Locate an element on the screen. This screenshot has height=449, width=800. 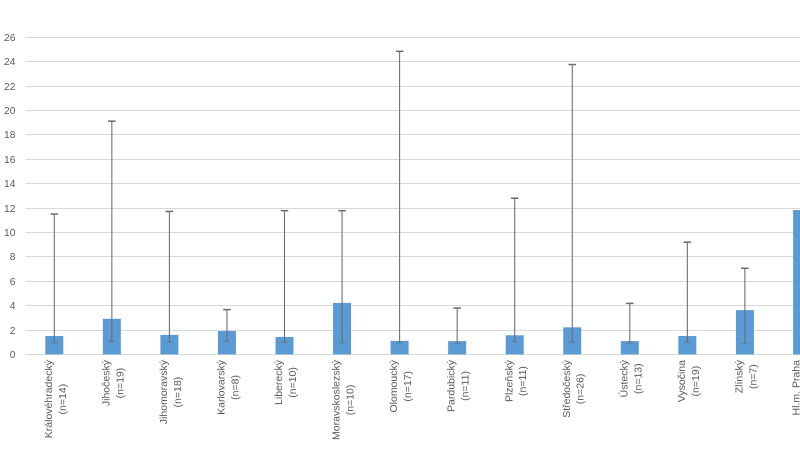
svg-text: 20 is located at coordinates (10, 111).